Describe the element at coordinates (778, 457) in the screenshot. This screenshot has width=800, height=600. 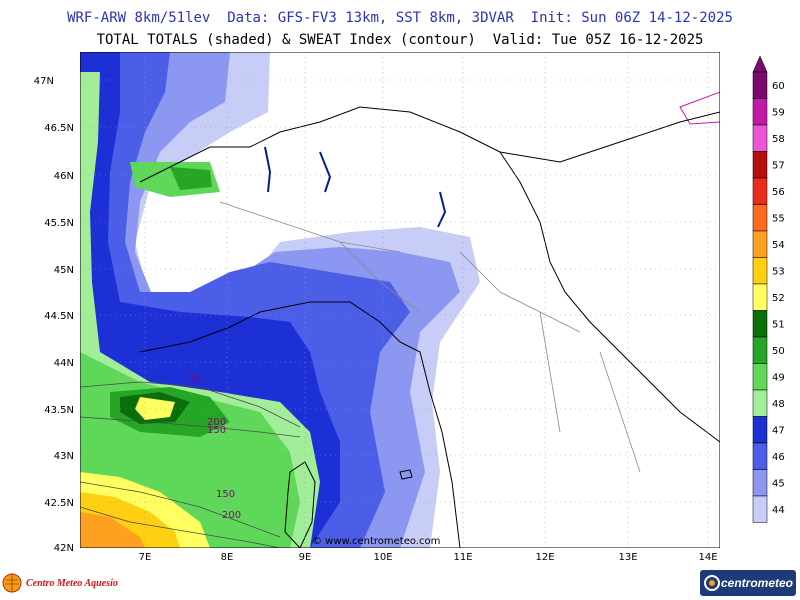
I see `colorbar-label: 46` at that location.